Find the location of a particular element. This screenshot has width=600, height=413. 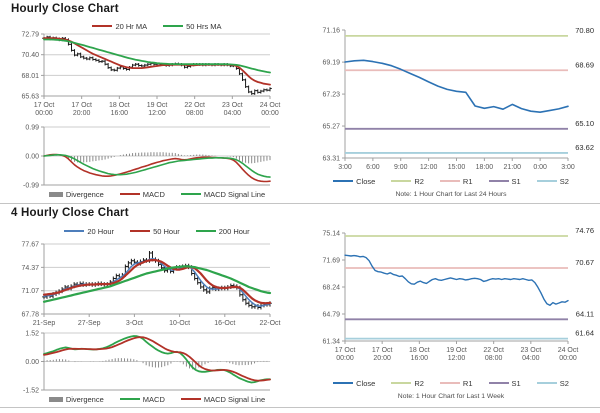

svg-text: 04:00 is located at coordinates (531, 358).